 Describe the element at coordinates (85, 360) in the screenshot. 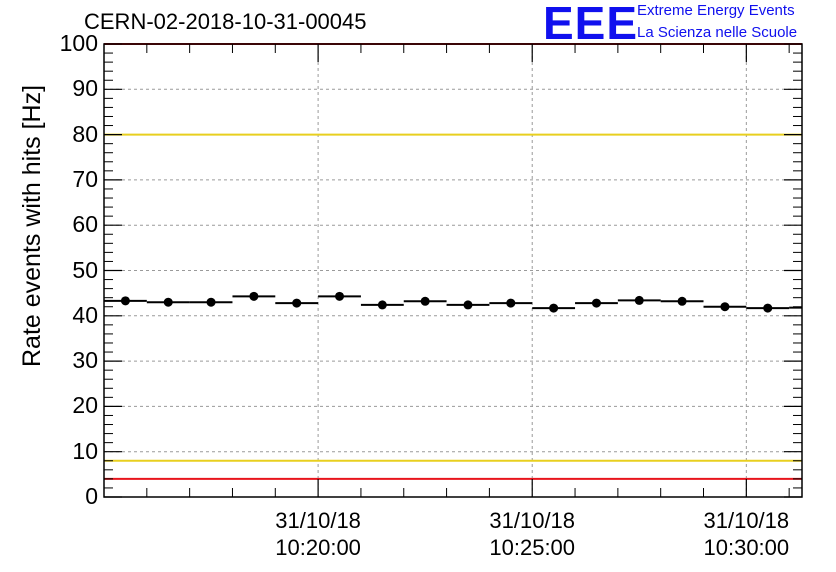

I see `y-tick-label: 30` at that location.